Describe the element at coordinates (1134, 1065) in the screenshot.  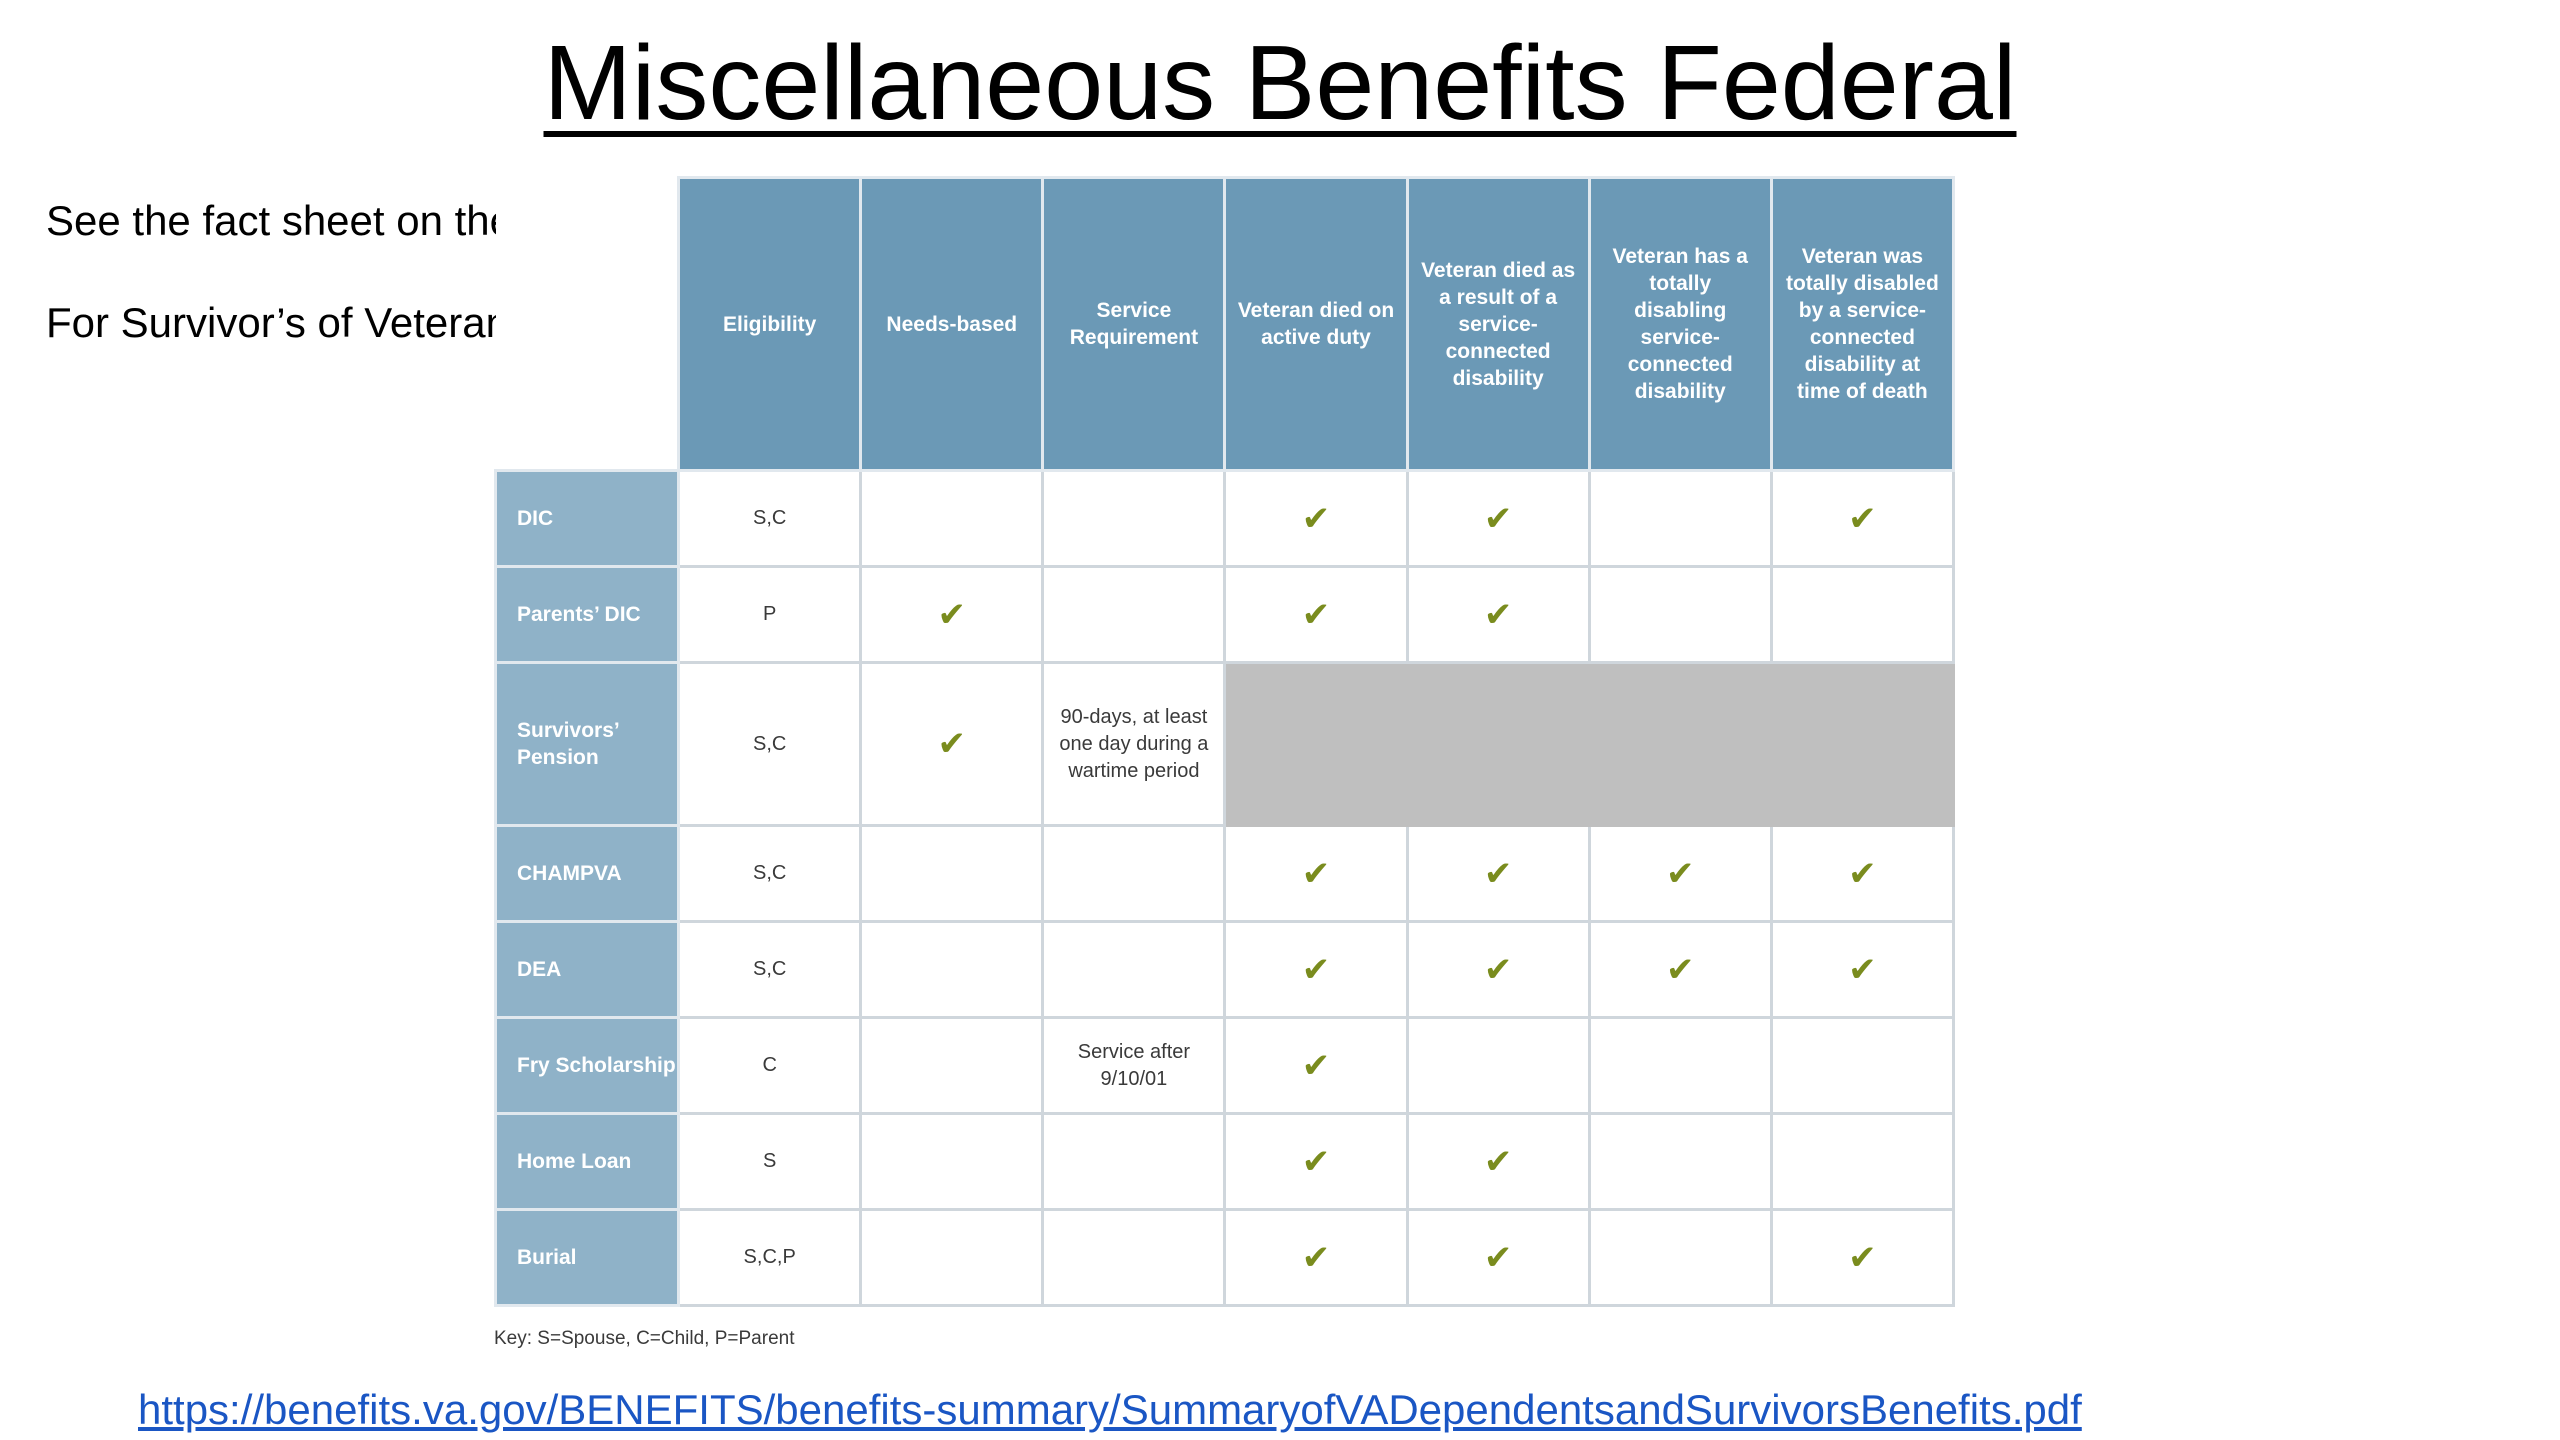
I see `service-requirement-cell: Service after 9/10/01` at that location.